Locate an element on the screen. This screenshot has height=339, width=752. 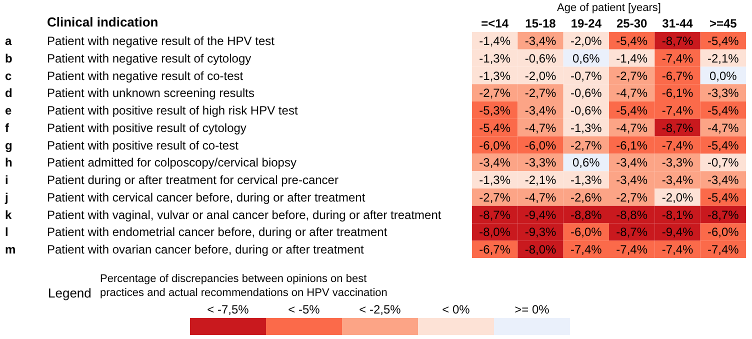
y2-tick-label: e is located at coordinates (8, 111).